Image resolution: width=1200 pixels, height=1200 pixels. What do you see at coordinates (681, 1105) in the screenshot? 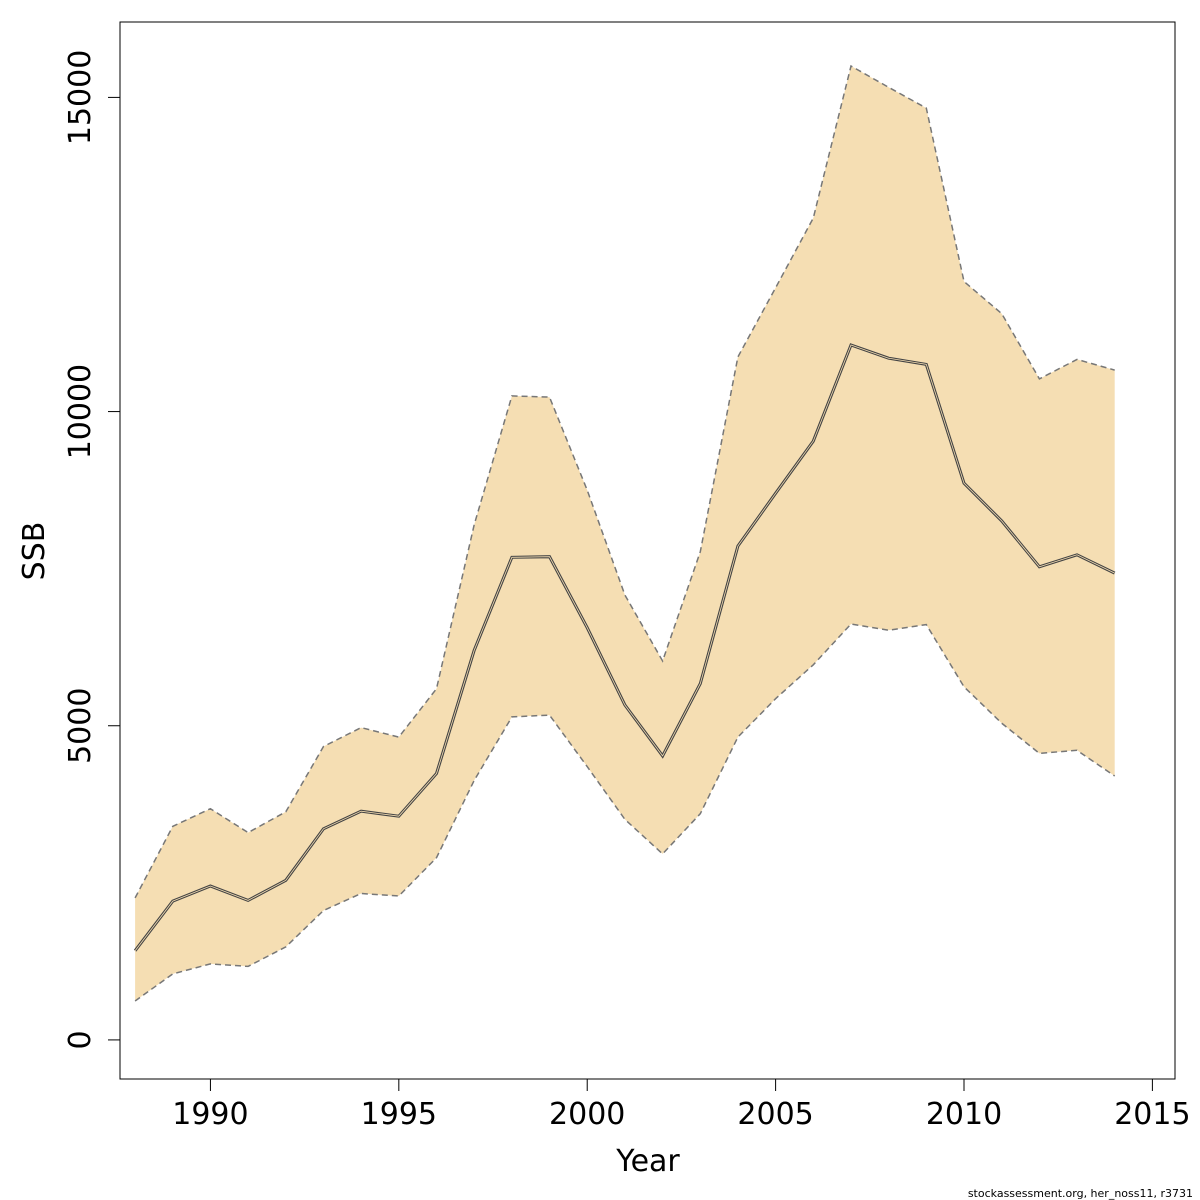
I see `x-axis: 1990 1995 2000 2005 2010 2015` at bounding box center [681, 1105].